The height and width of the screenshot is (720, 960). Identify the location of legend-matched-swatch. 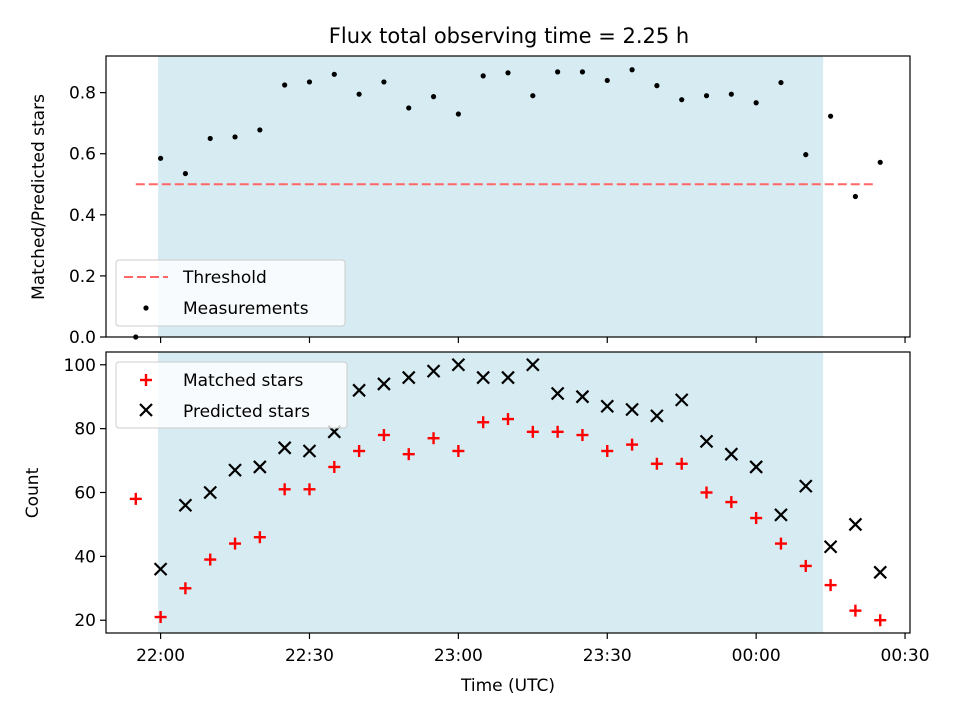
(146, 380).